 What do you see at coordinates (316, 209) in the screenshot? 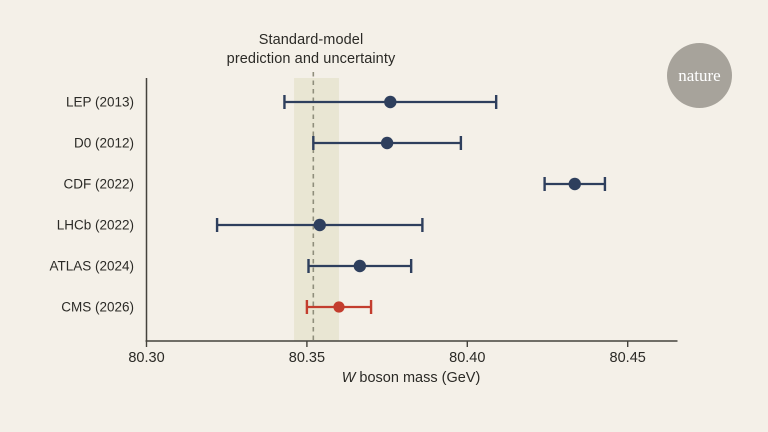
I see `sm-uncertainty-band` at bounding box center [316, 209].